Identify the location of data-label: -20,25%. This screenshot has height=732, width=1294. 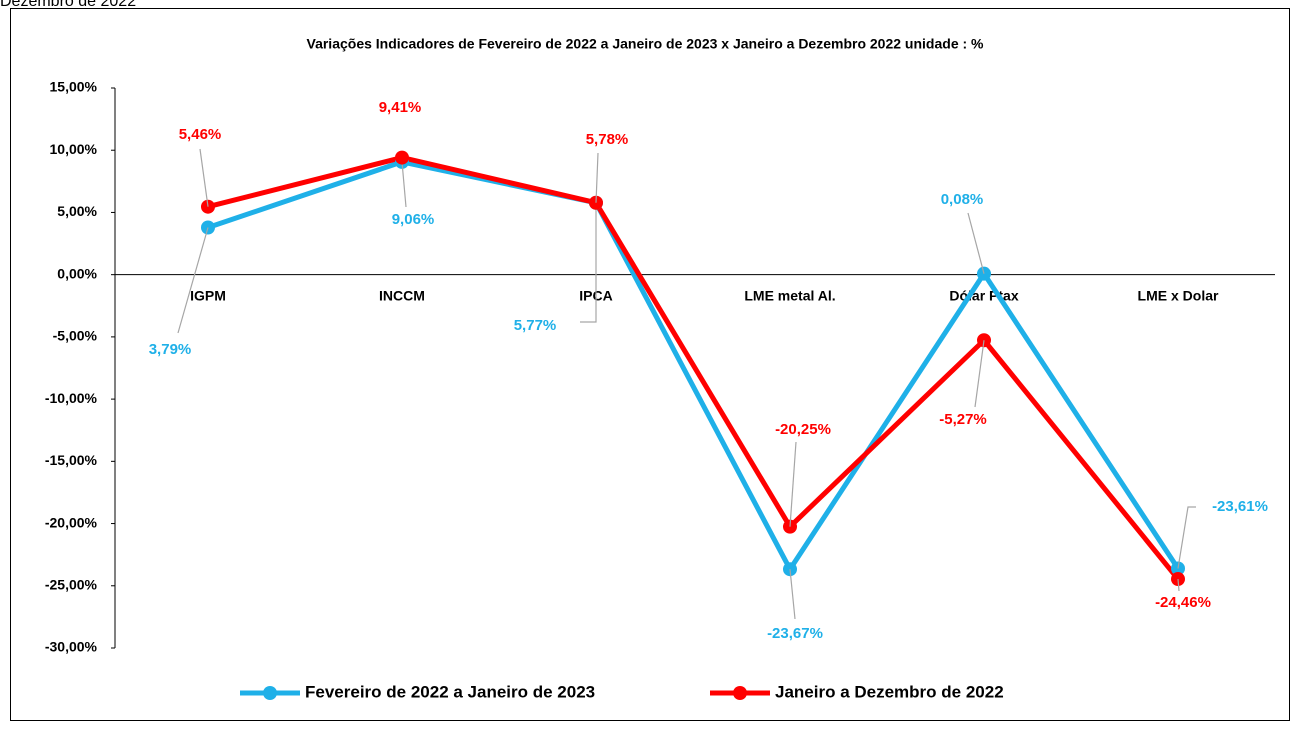
(803, 429).